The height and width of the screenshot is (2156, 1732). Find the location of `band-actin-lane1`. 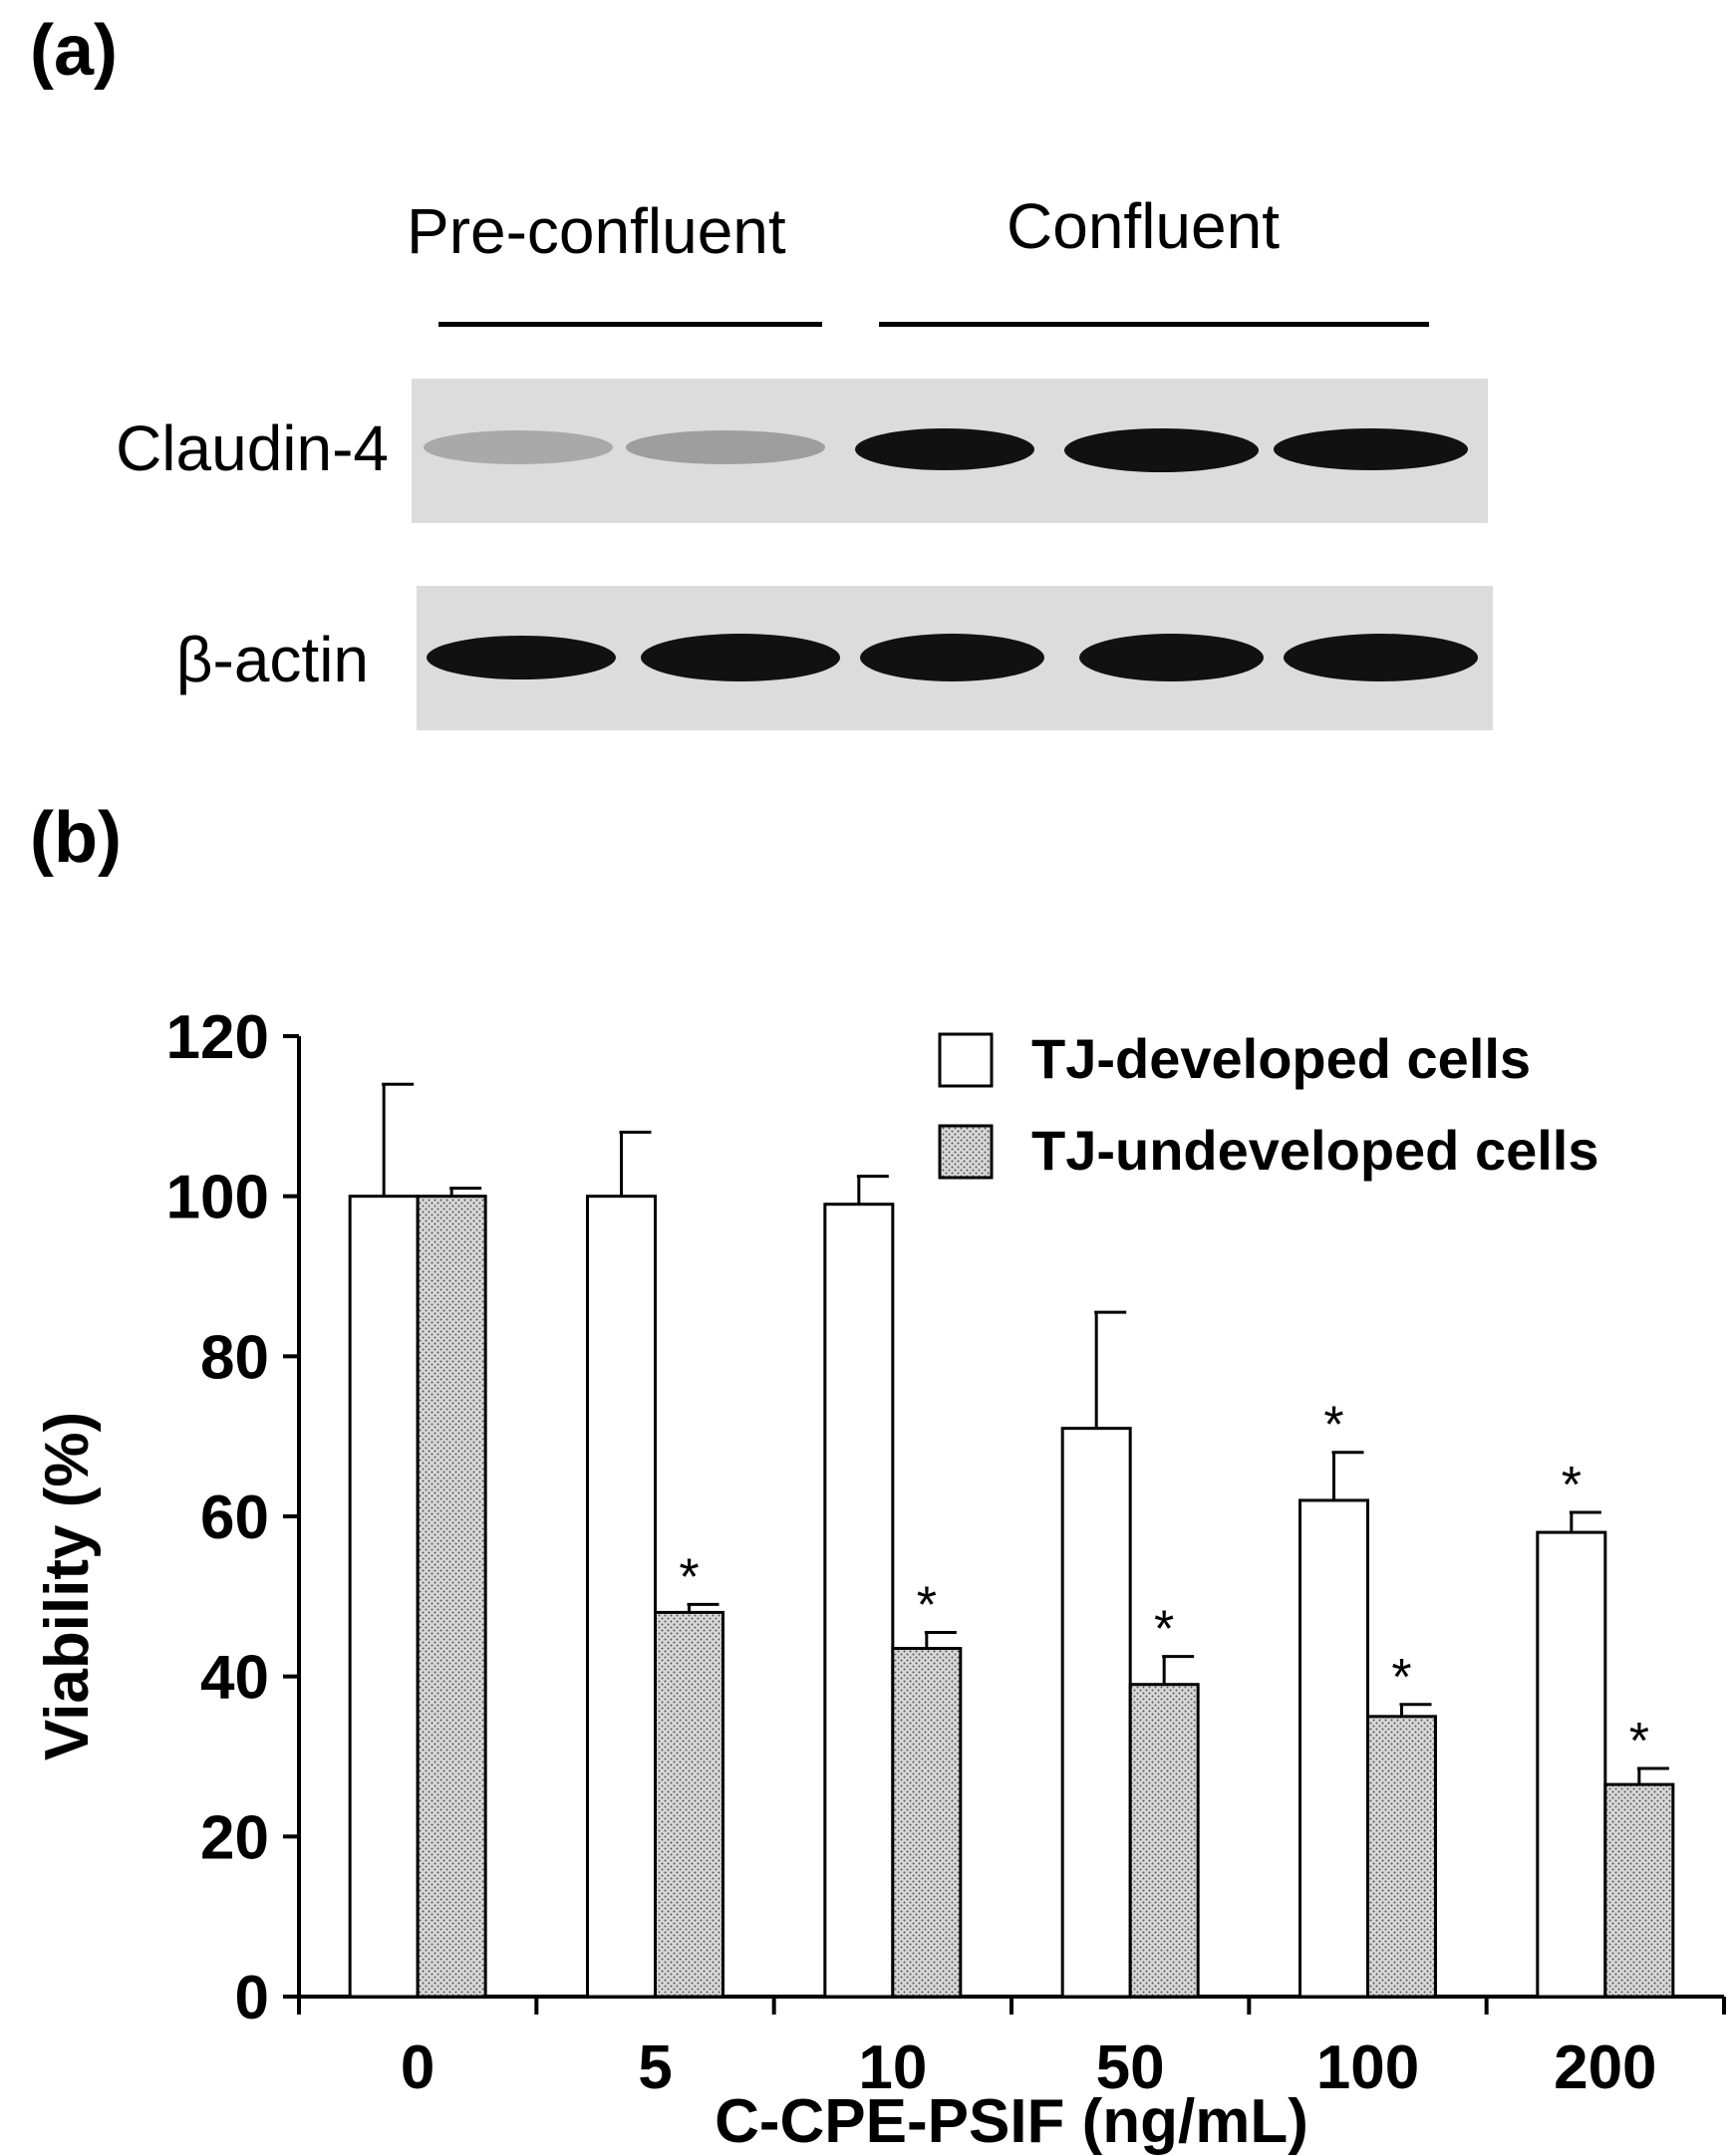

band-actin-lane1 is located at coordinates (521, 657).